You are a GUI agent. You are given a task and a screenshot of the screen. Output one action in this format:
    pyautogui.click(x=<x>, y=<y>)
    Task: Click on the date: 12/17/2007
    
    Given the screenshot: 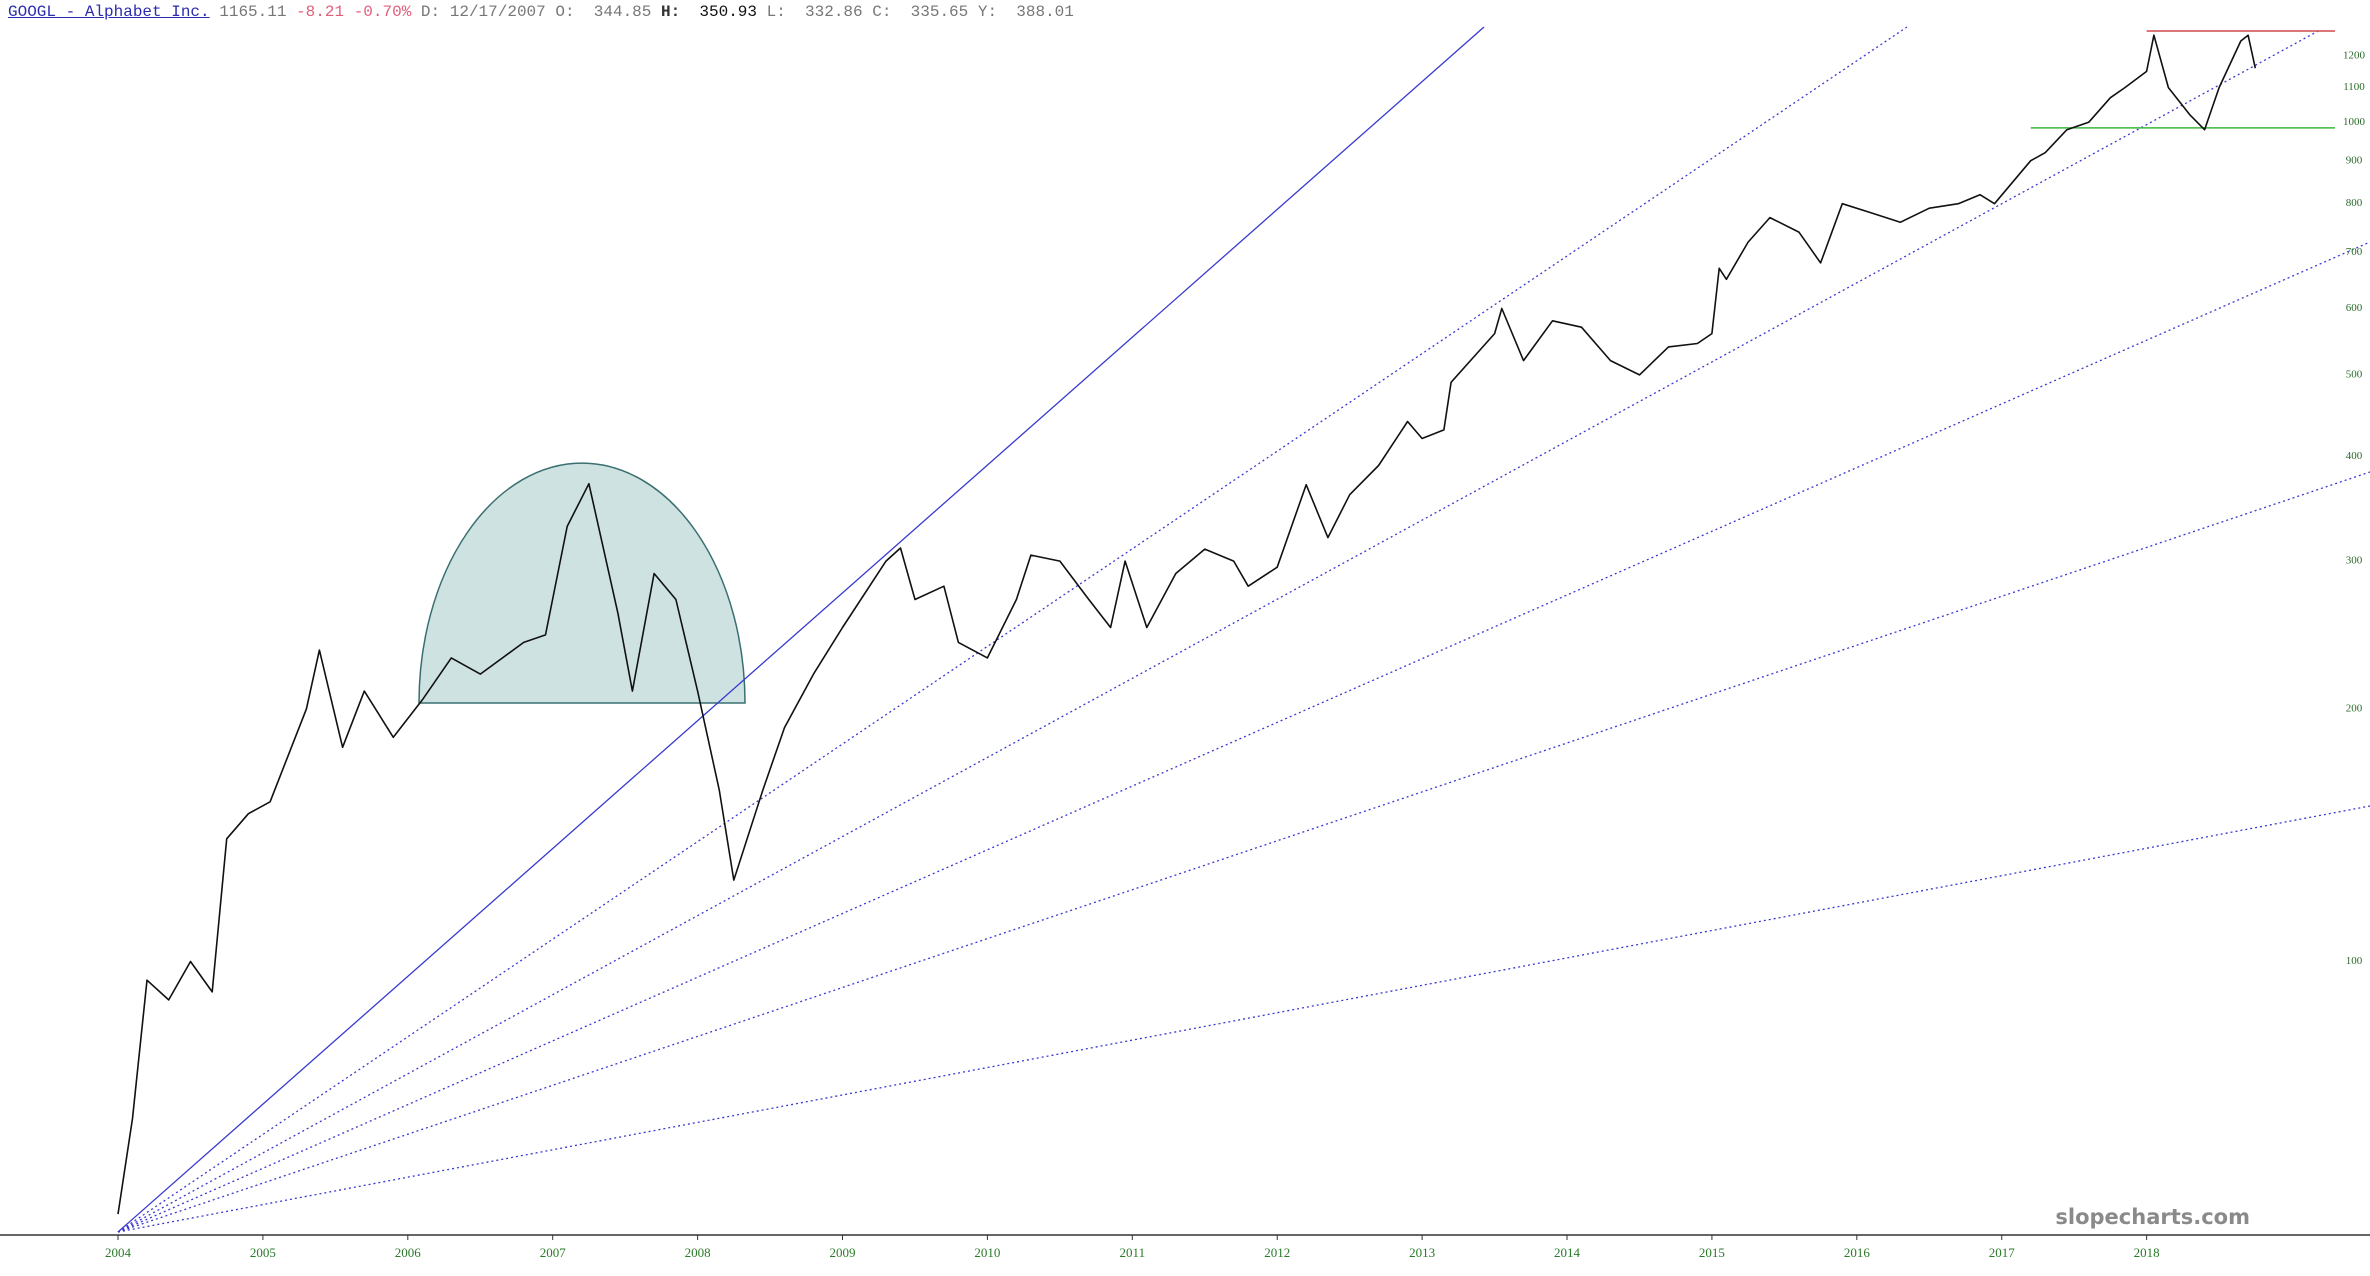 What is the action you would take?
    pyautogui.click(x=497, y=12)
    